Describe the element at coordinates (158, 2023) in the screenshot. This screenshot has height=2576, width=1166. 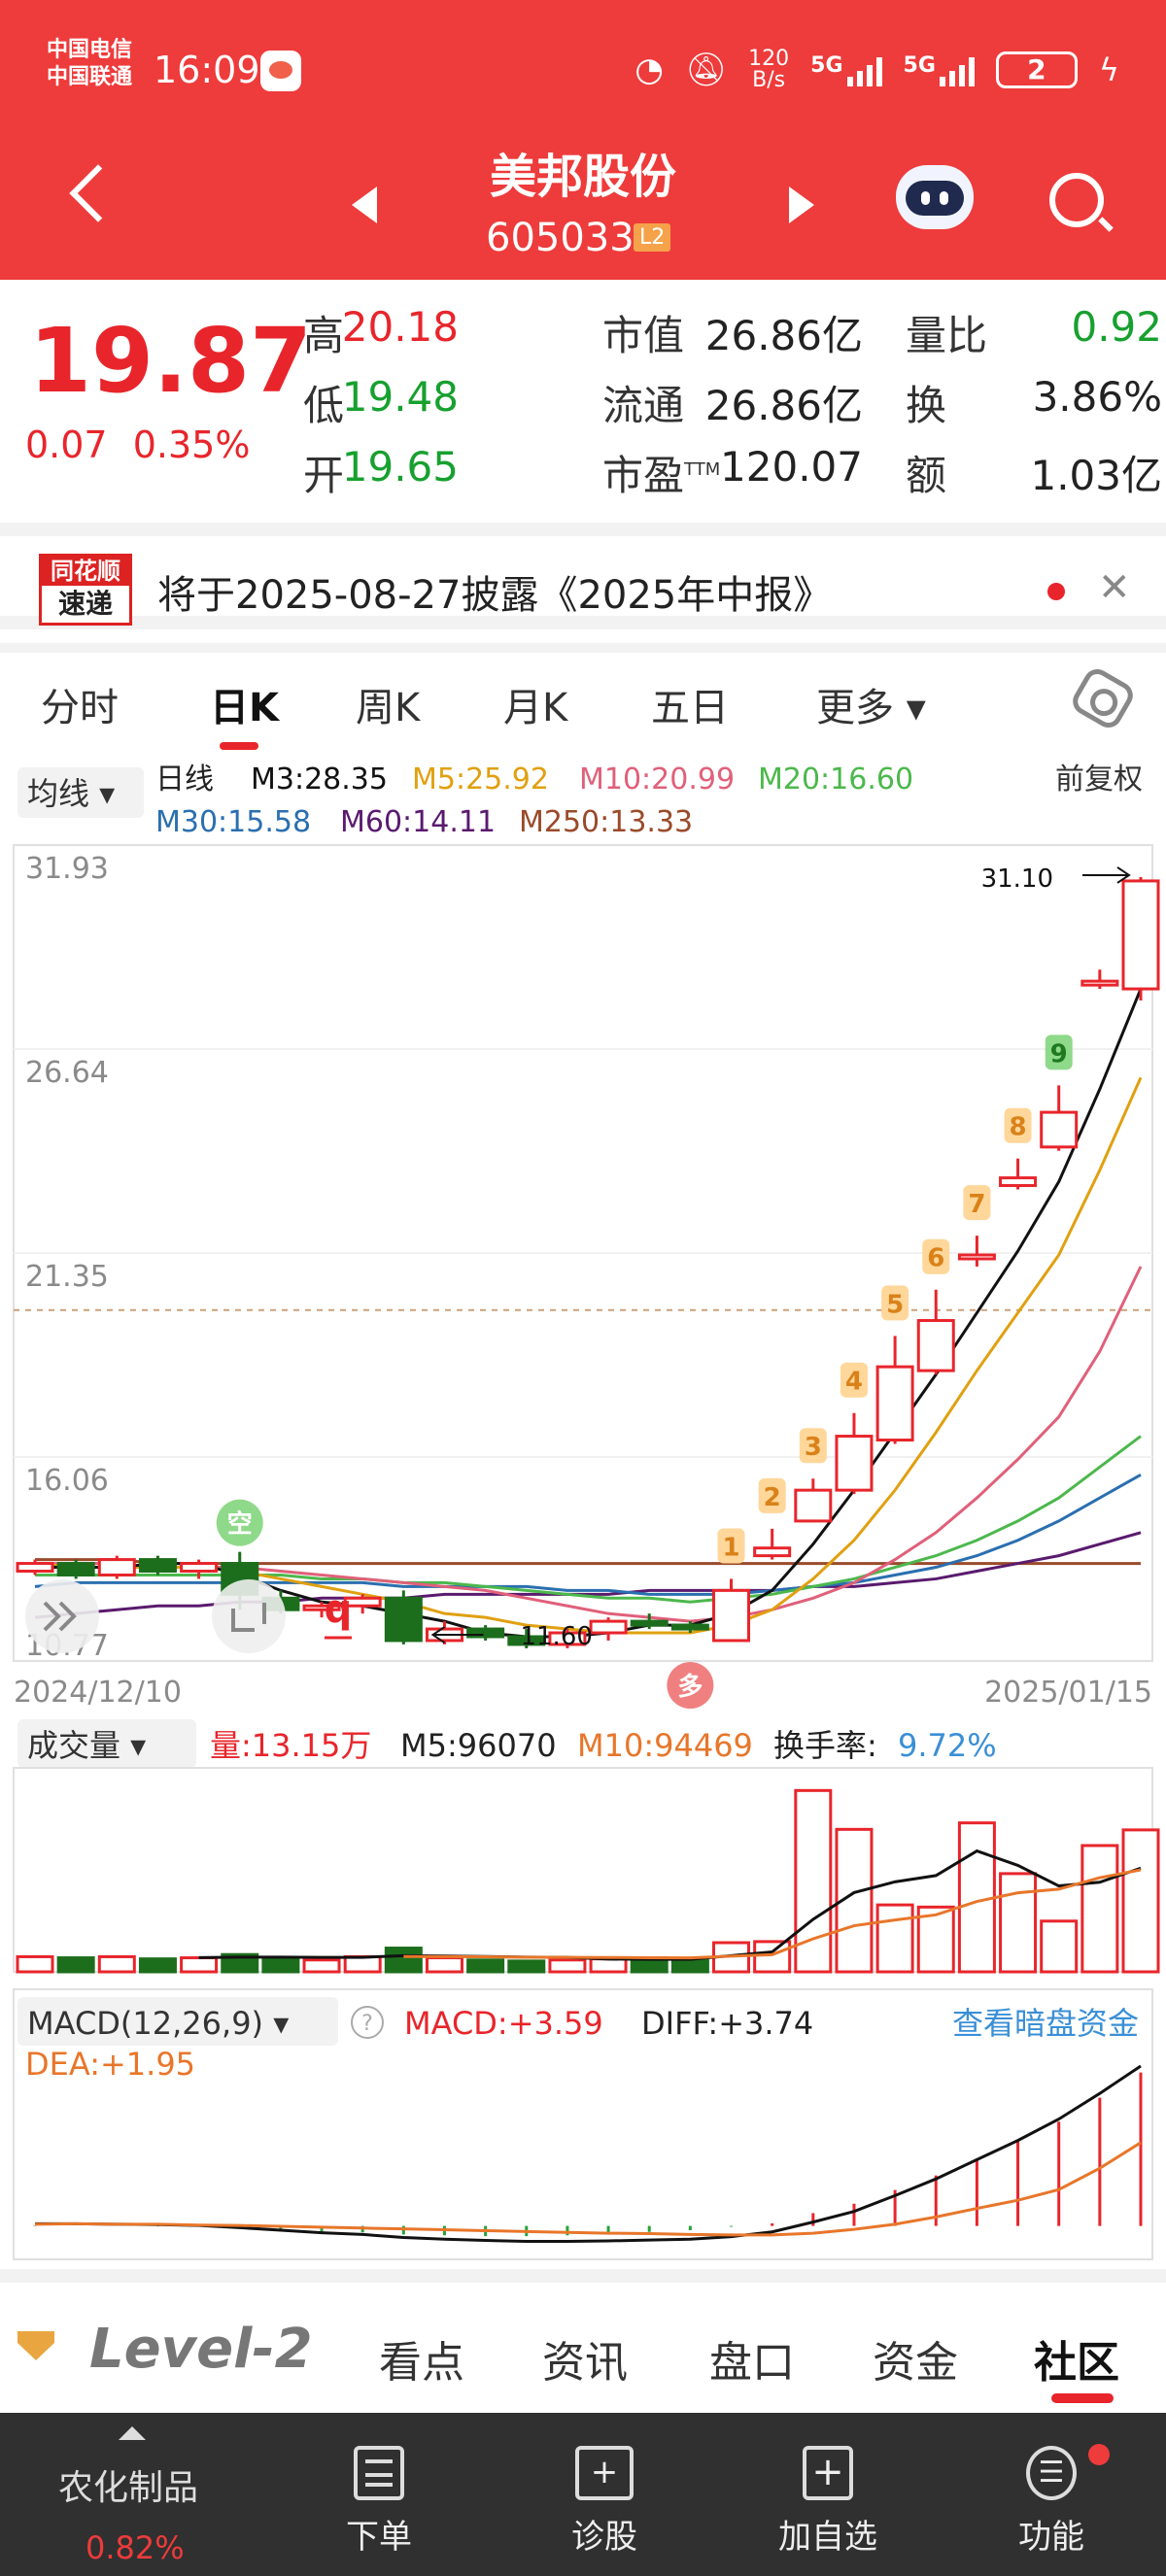
I see `macd-selector: MACD(12,26,9) ▾` at that location.